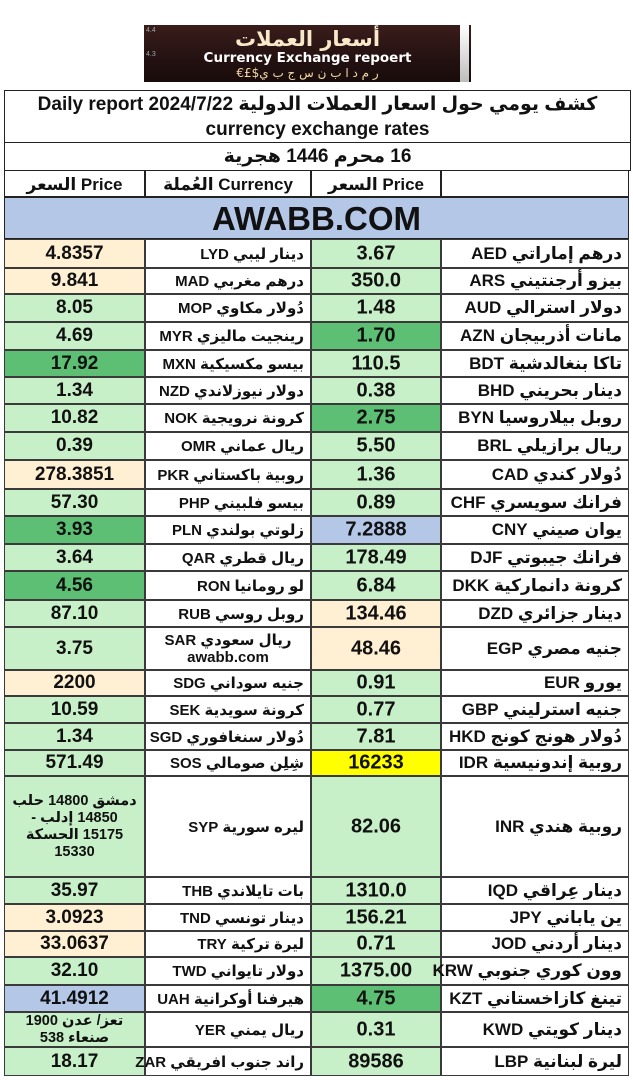 The image size is (633, 1080). What do you see at coordinates (228, 418) in the screenshot?
I see `currency-left-cell: كرونة نرويجية NOK` at bounding box center [228, 418].